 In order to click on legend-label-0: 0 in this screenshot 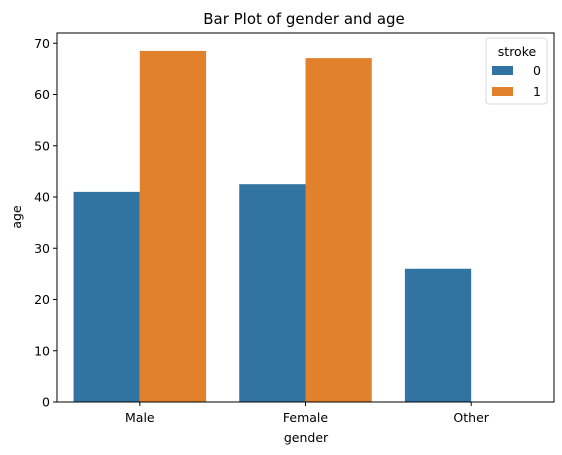, I will do `click(537, 70)`.